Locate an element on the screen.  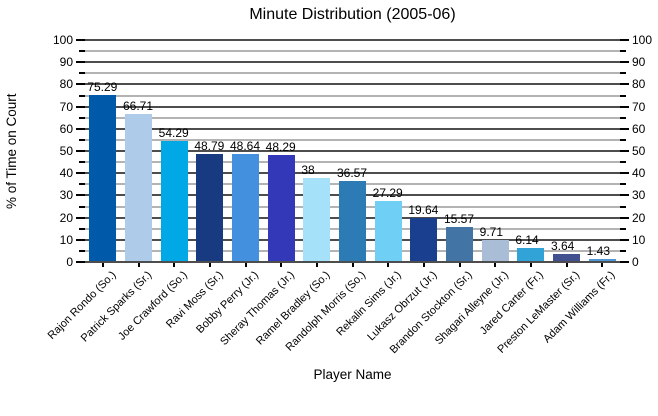
x-category-label: Adam Williams (Fr.) is located at coordinates (579, 307).